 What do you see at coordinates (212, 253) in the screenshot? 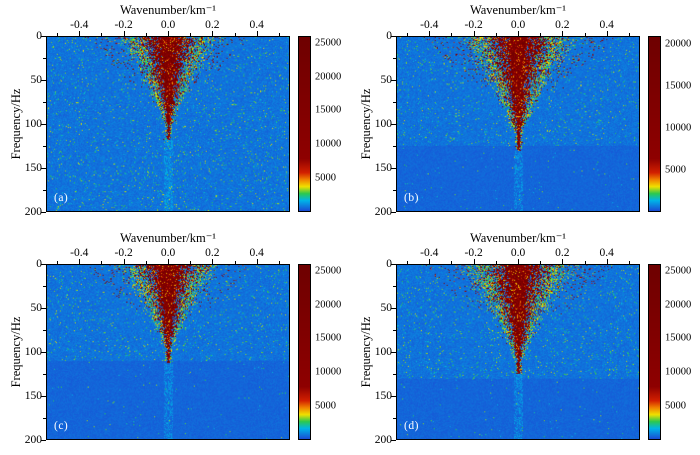
I see `x-tick-label: 0.2` at bounding box center [212, 253].